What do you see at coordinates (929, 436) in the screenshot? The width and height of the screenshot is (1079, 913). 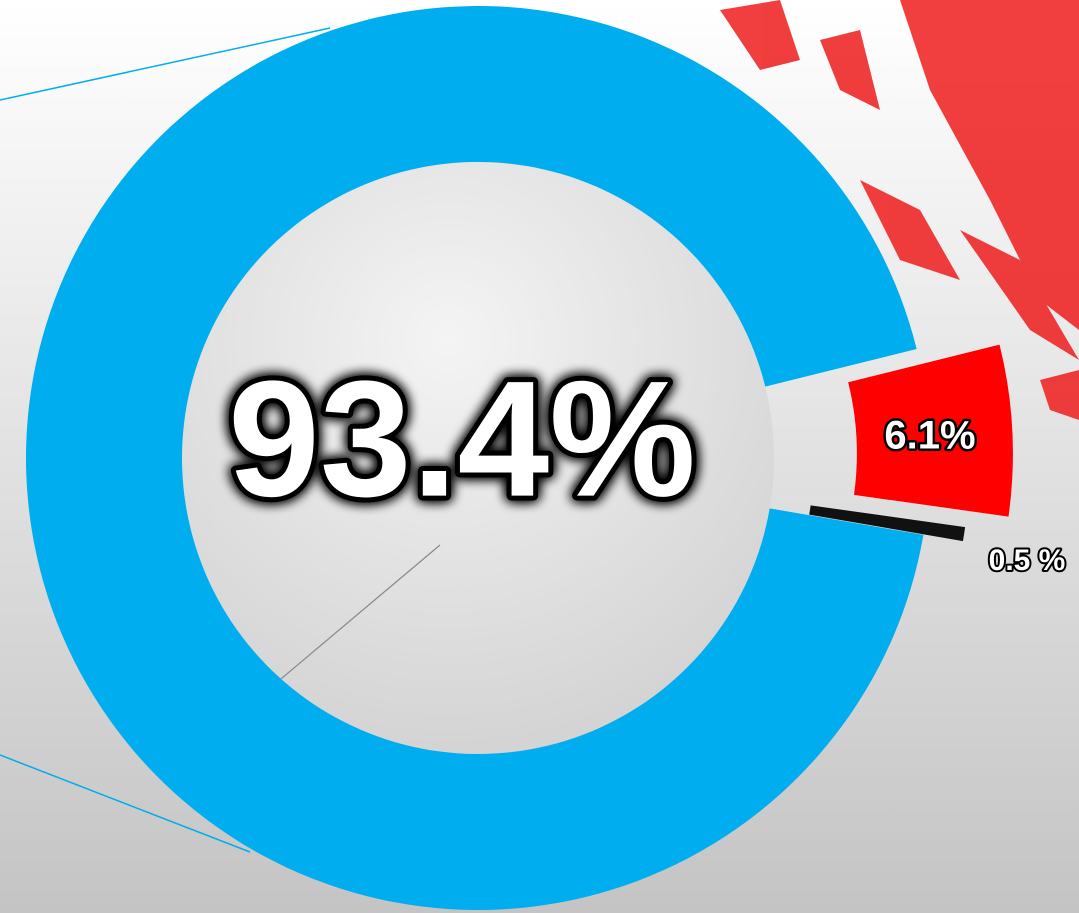 I see `value-label: 6.1%` at bounding box center [929, 436].